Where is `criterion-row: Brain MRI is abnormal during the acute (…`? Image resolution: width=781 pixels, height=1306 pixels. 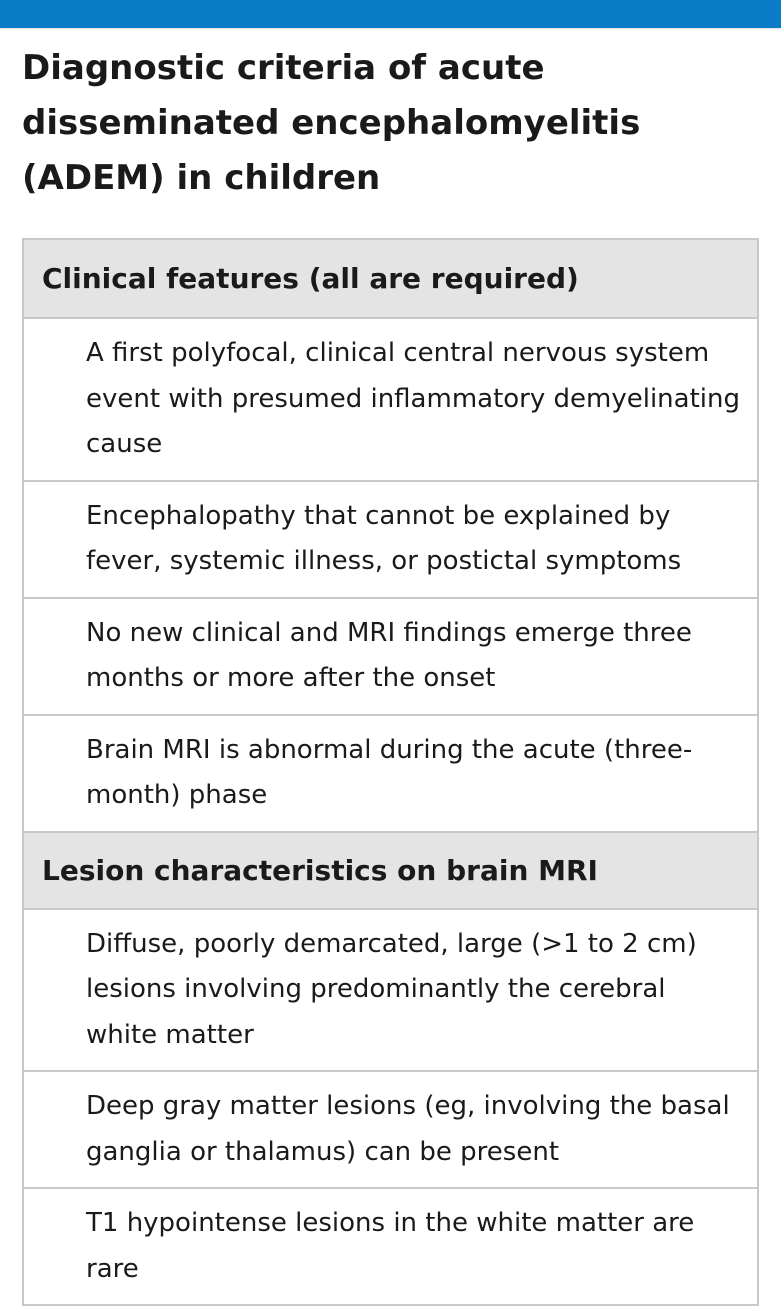
criterion-row: Brain MRI is abnormal during the acute (… is located at coordinates (390, 772).